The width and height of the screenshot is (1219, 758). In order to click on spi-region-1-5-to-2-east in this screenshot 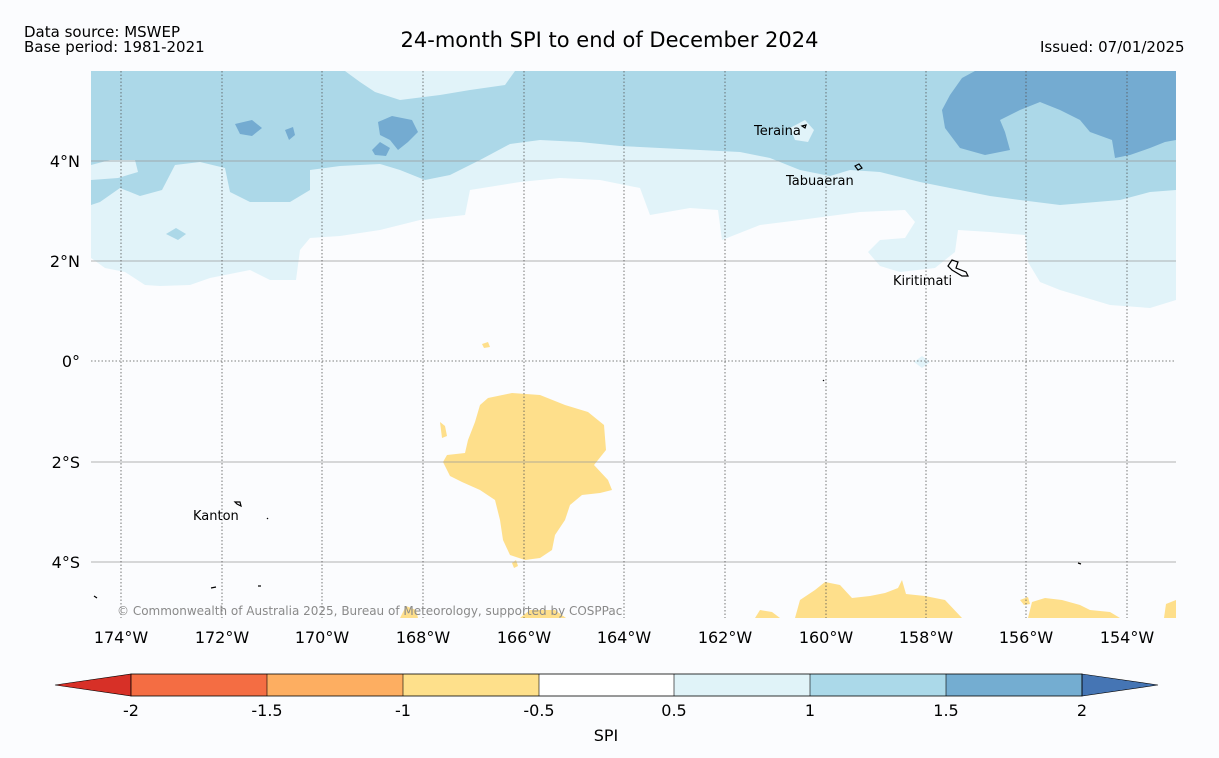, I will do `click(1059, 114)`.